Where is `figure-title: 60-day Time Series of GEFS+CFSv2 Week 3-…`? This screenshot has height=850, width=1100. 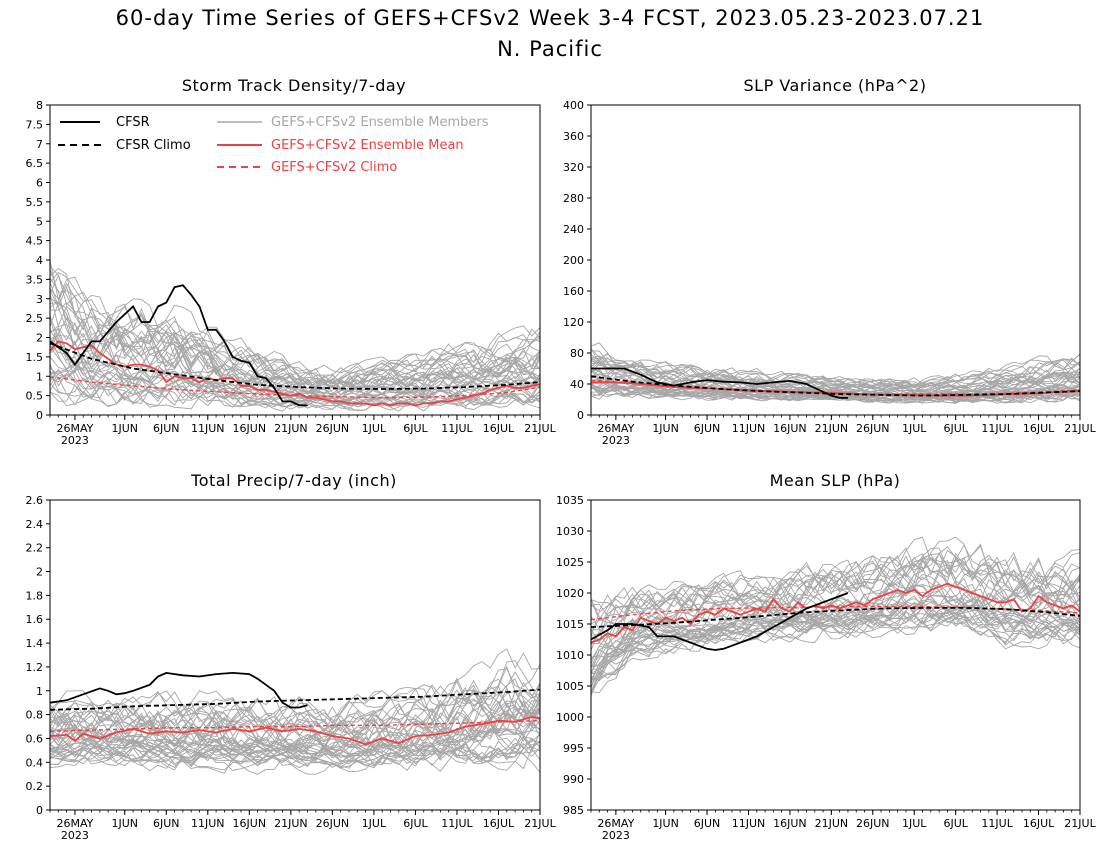 figure-title: 60-day Time Series of GEFS+CFSv2 Week 3-… is located at coordinates (550, 18).